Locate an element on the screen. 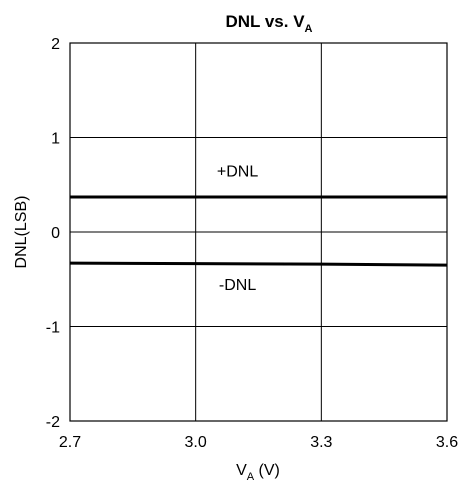 This screenshot has height=487, width=466. x-tick-label: 3.3 is located at coordinates (321, 442).